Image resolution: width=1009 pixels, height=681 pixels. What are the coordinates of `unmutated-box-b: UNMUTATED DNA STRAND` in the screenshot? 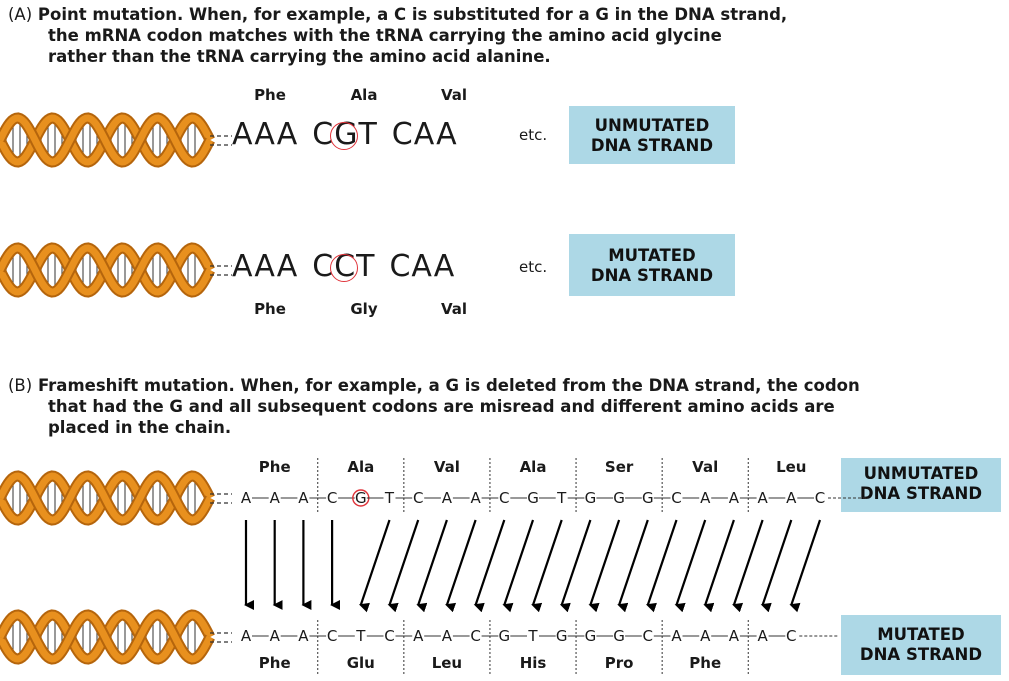 It's located at (921, 485).